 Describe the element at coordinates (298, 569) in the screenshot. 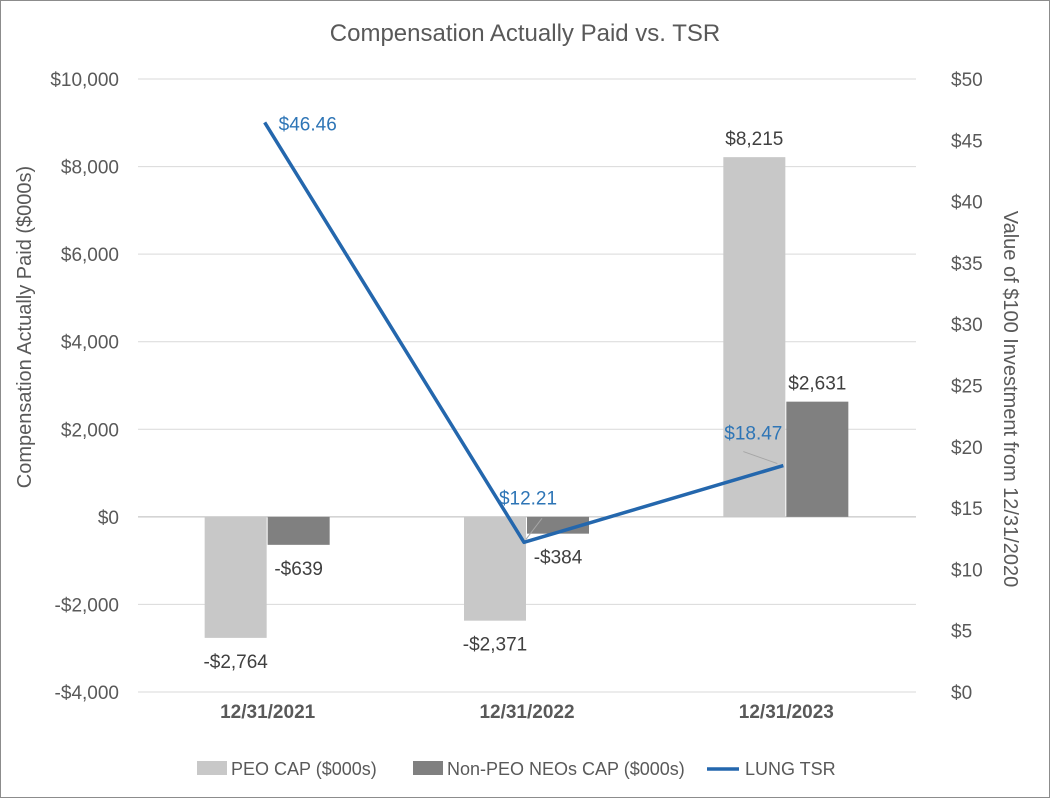

I see `bar-data-label: -$639` at that location.